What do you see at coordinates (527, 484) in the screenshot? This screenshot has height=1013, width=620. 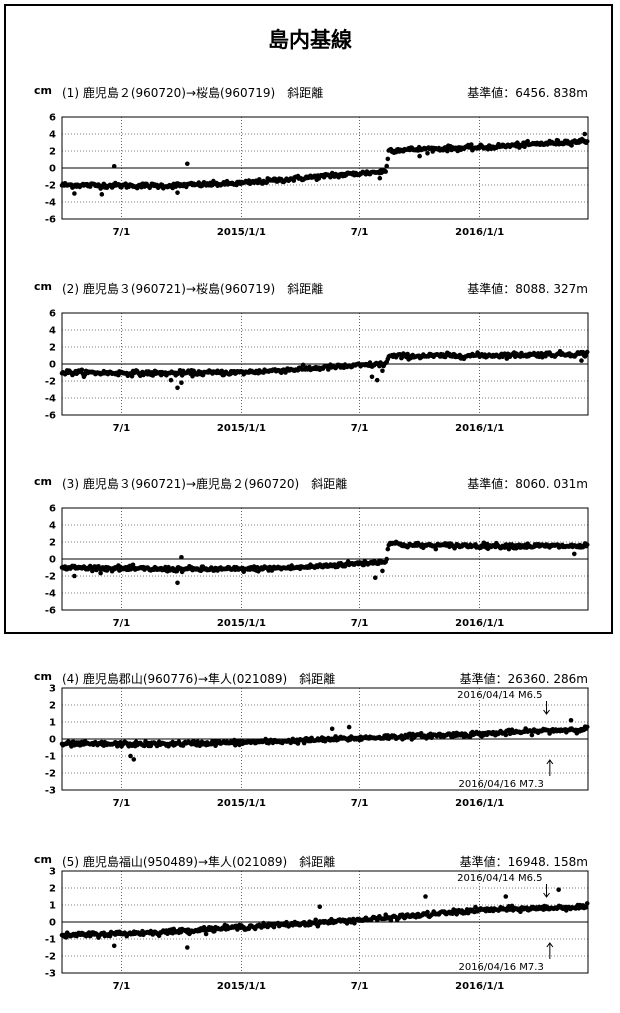 I see `reference-value: 基準値：8060. 031m` at bounding box center [527, 484].